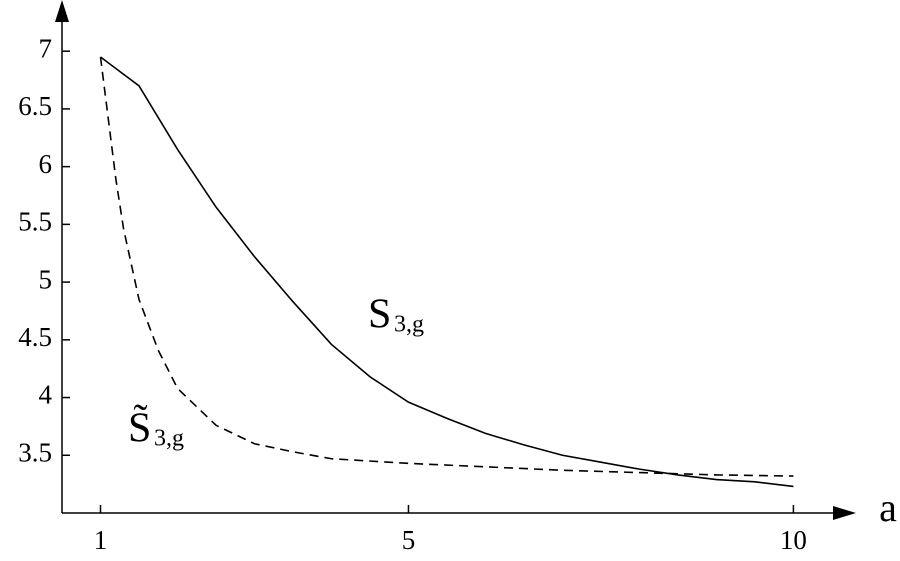  Describe the element at coordinates (888, 507) in the screenshot. I see `x-axis-label: a` at that location.